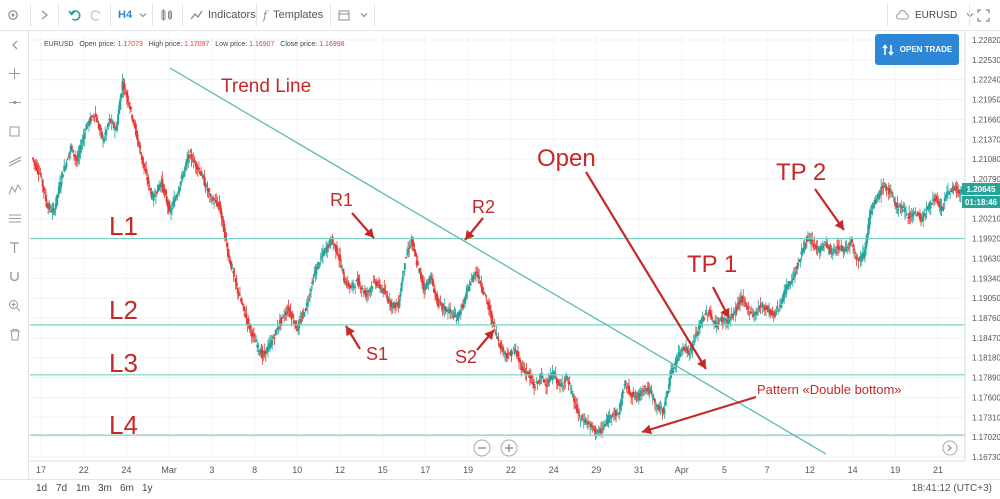 The image size is (1000, 499). What do you see at coordinates (105, 488) in the screenshot?
I see `timeframe-3m: 3m` at bounding box center [105, 488].